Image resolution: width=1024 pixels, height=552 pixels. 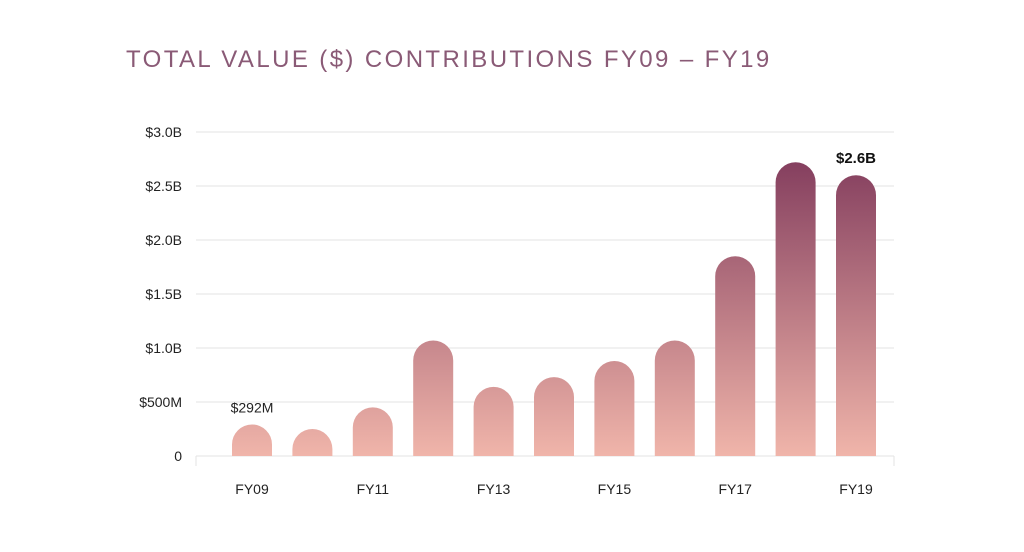 What do you see at coordinates (163, 294) in the screenshot?
I see `y-tick-label: $1.5B` at bounding box center [163, 294].